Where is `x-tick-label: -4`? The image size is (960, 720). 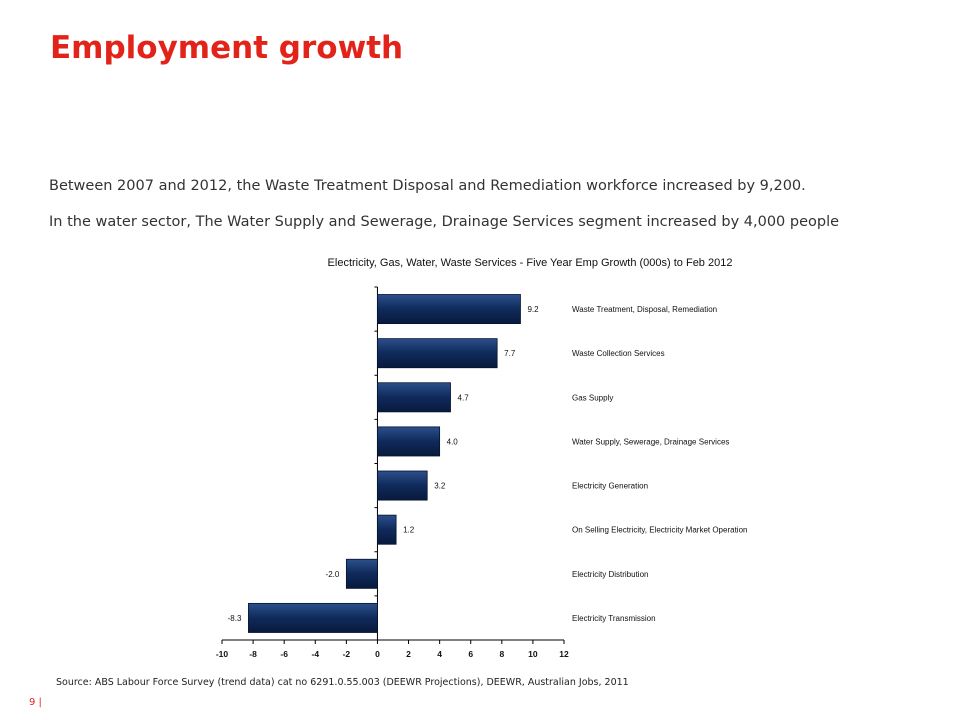 x-tick-label: -4 is located at coordinates (315, 654).